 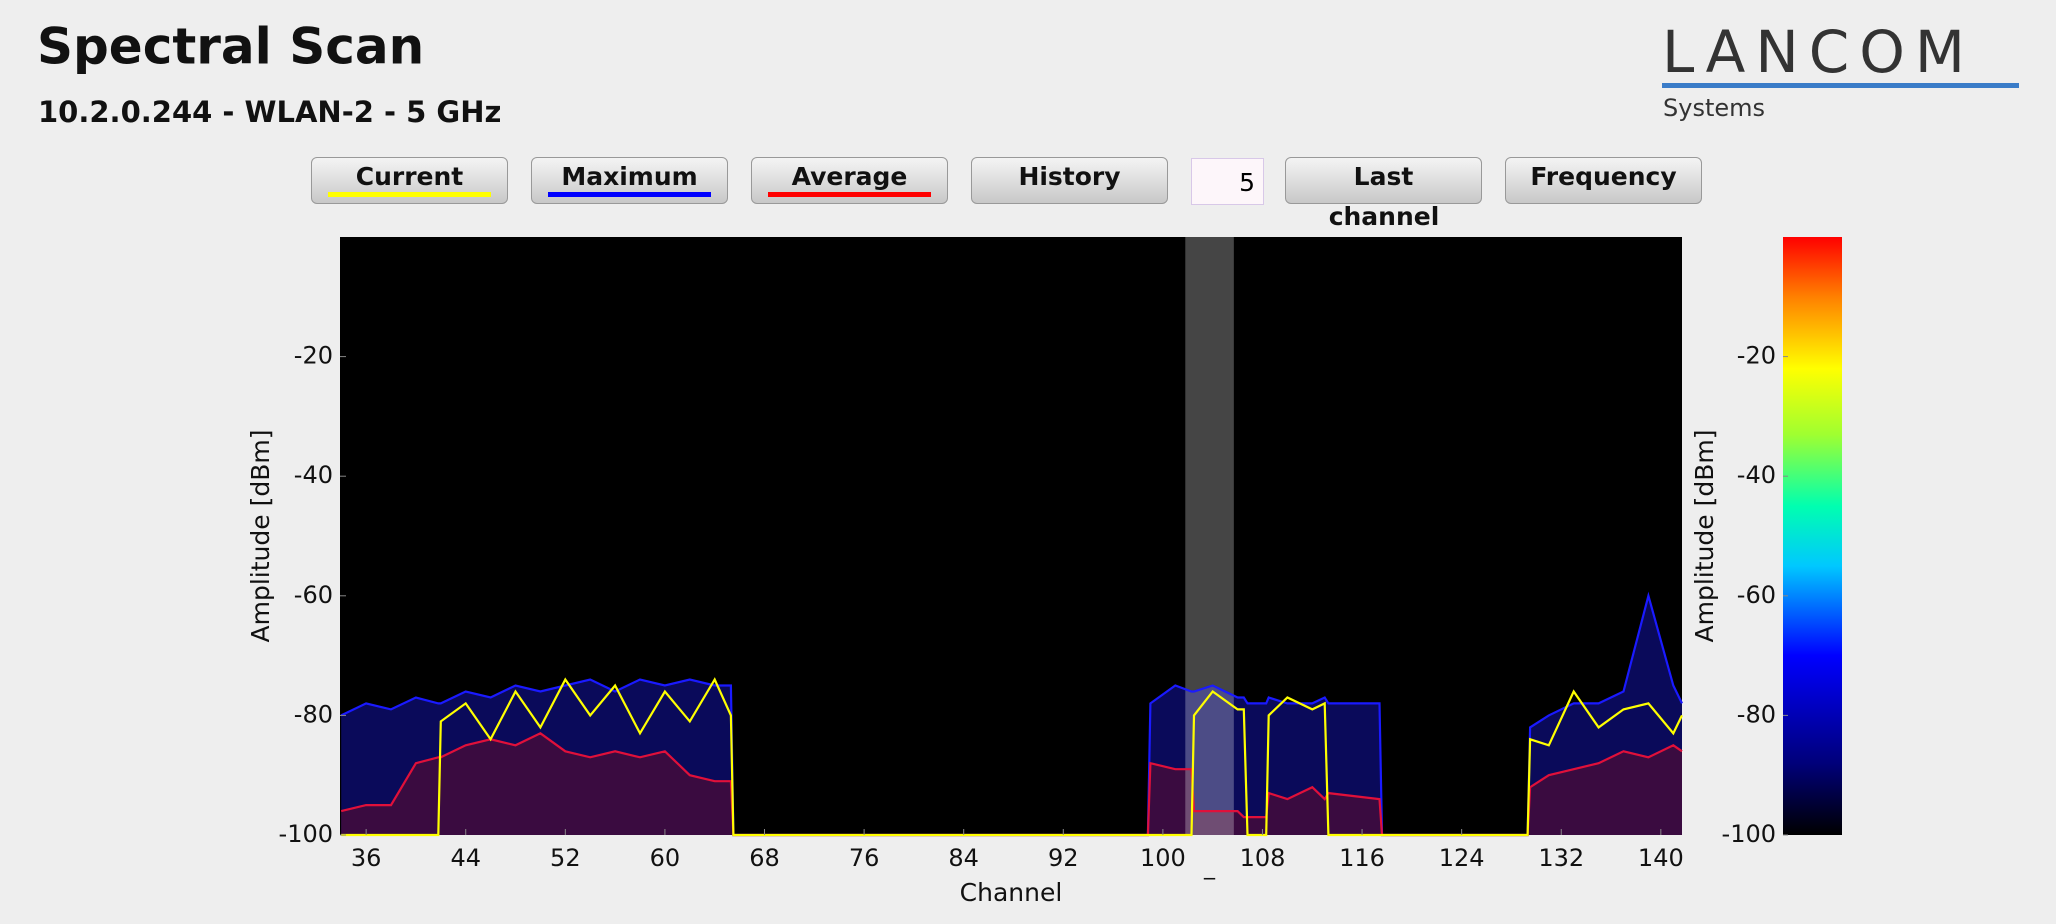 I want to click on colorbar, so click(x=1812, y=536).